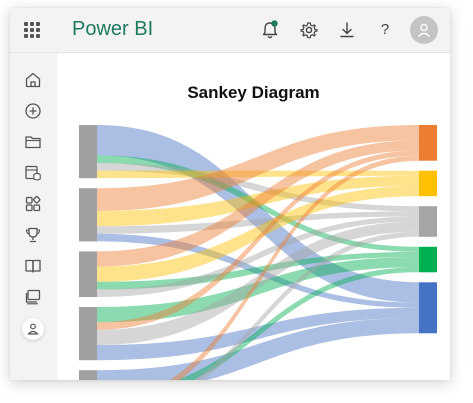 The height and width of the screenshot is (403, 473). Describe the element at coordinates (424, 30) in the screenshot. I see `user-avatar-icon` at that location.